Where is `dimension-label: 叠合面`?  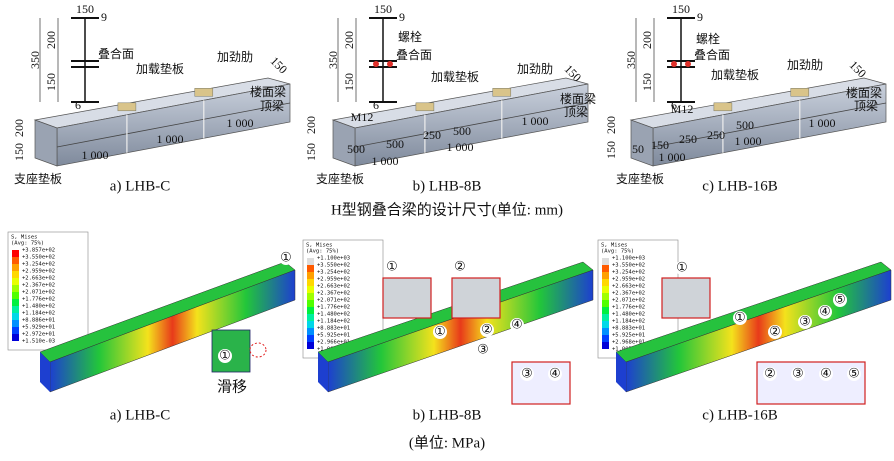 dimension-label: 叠合面 is located at coordinates (414, 54).